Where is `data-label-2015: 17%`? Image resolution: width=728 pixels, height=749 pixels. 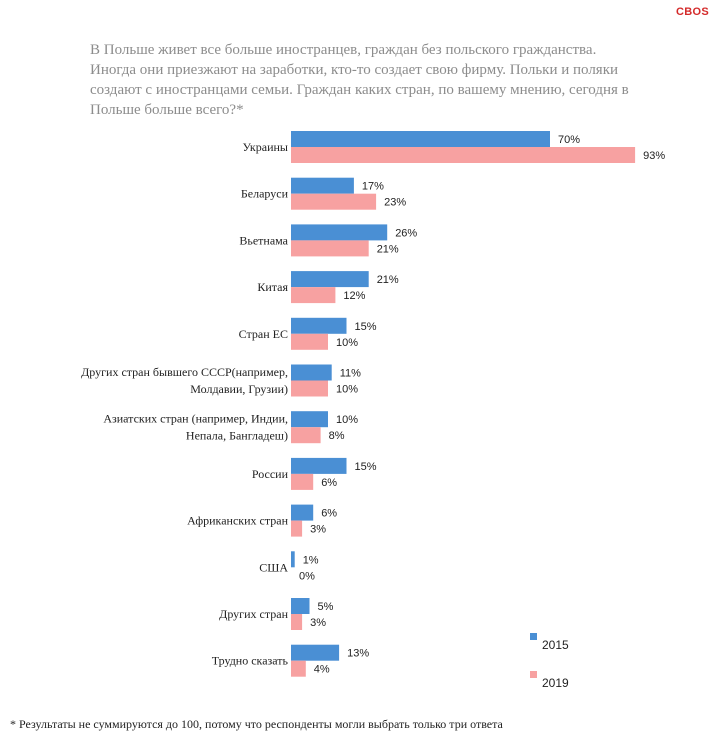 data-label-2015: 17% is located at coordinates (373, 187).